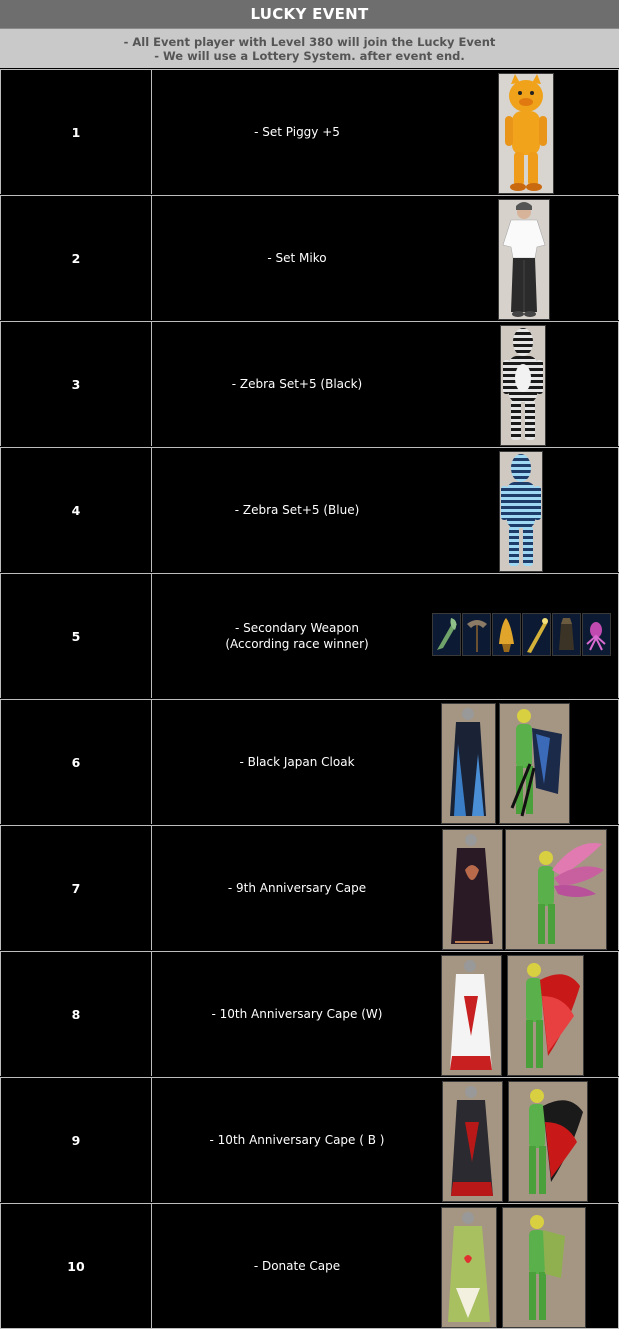 Image resolution: width=619 pixels, height=1329 pixels. I want to click on prize-name: - Donate Cape, so click(297, 1266).